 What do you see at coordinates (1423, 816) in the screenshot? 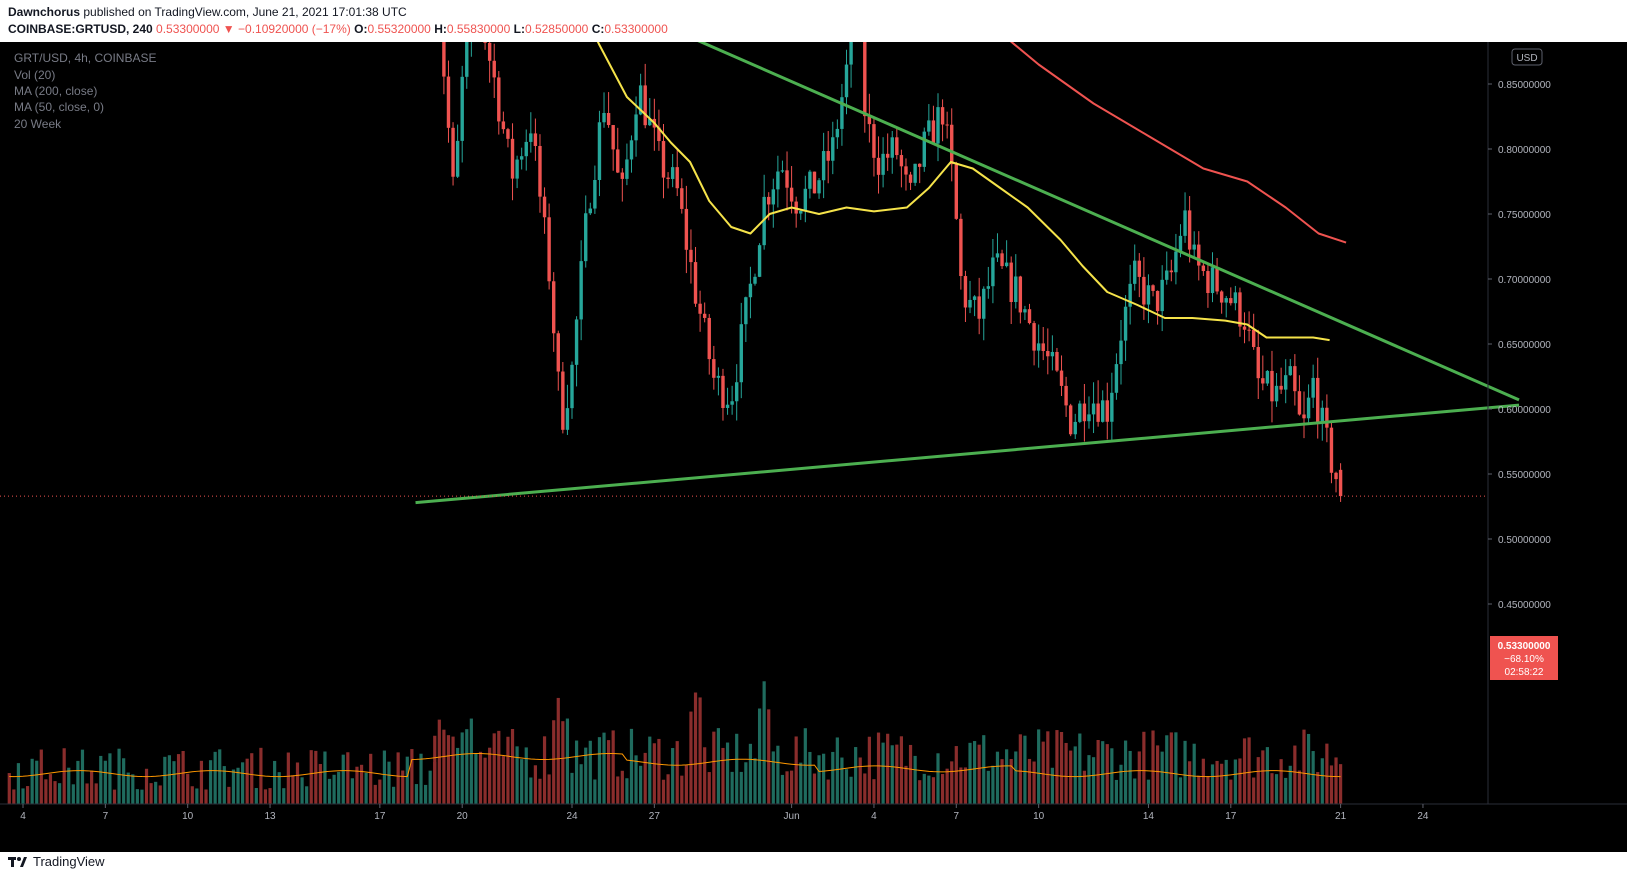
I see `time-tick-label: 24` at bounding box center [1423, 816].